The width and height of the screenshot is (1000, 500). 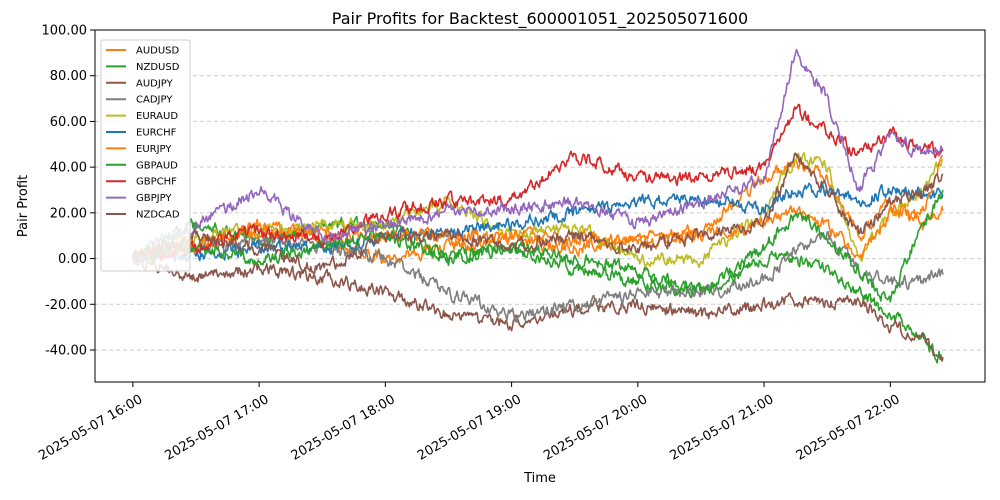 What do you see at coordinates (155, 83) in the screenshot?
I see `legend-label: AUDJPY` at bounding box center [155, 83].